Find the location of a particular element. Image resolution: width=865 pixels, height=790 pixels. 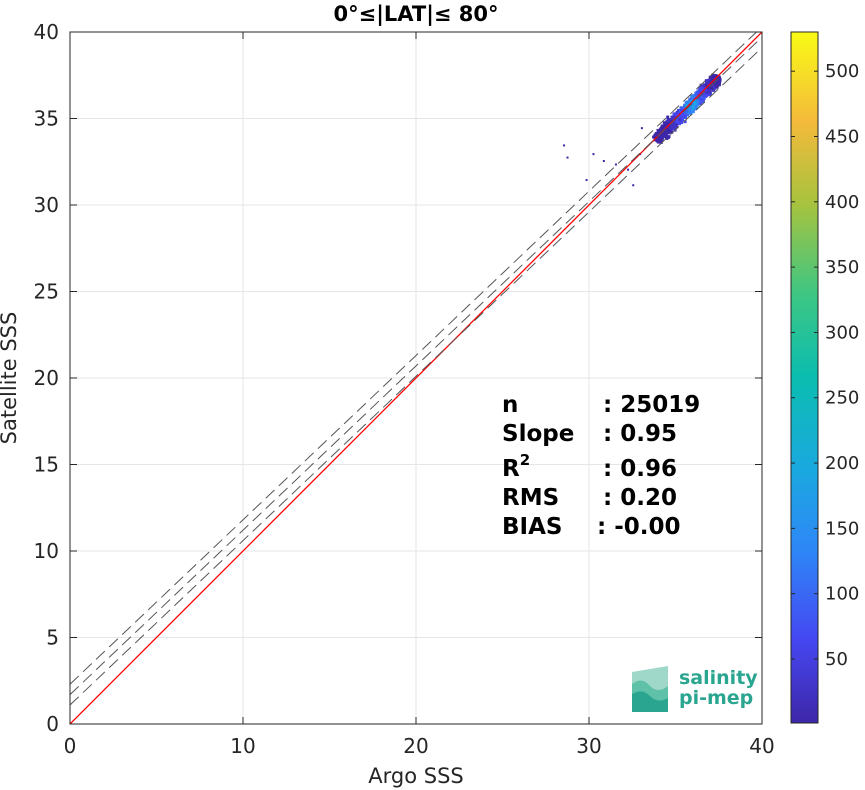

logo-line2: pi-mep is located at coordinates (716, 698).